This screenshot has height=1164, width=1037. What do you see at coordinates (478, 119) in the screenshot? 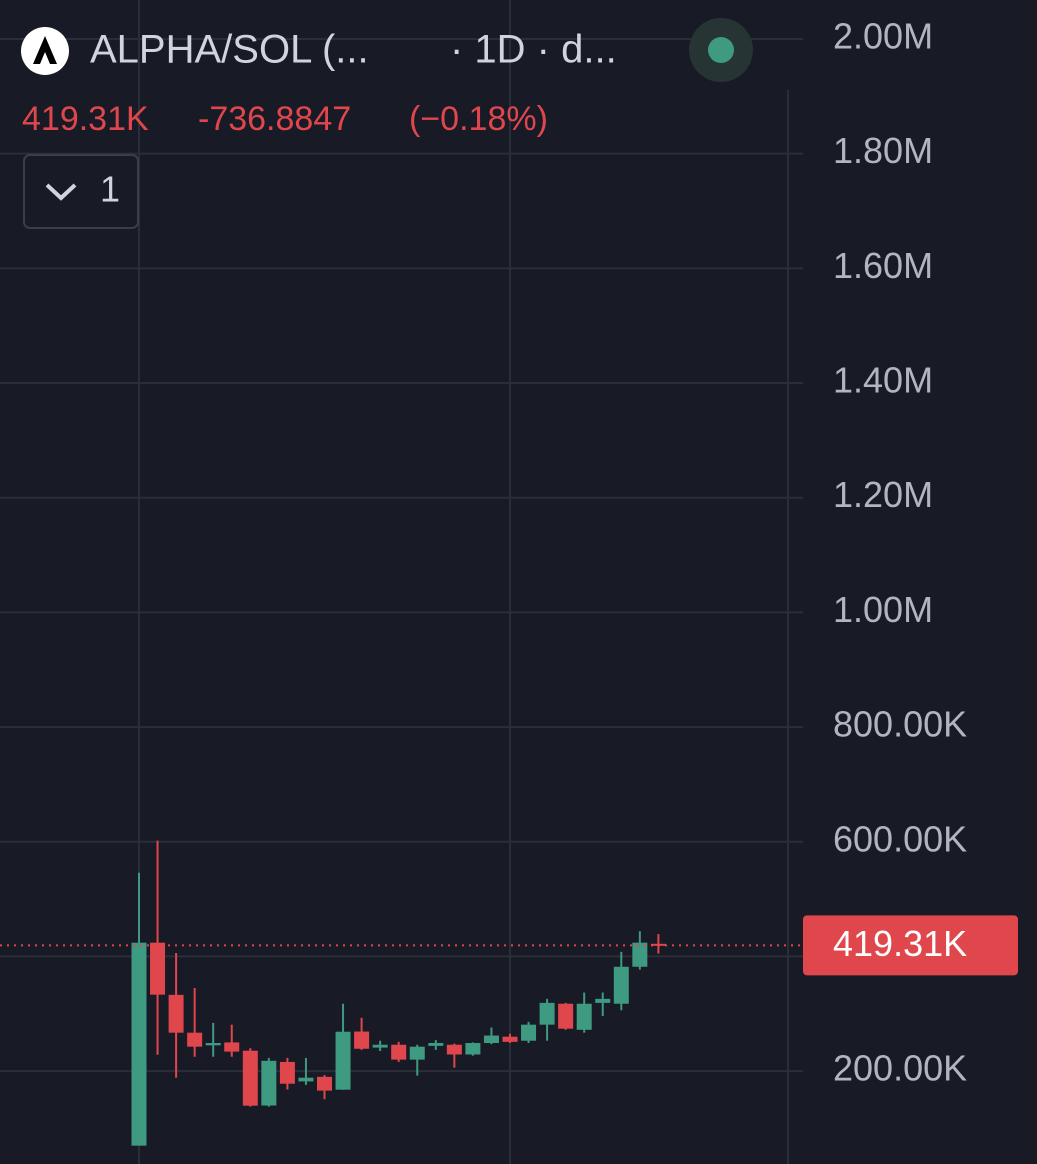
I see `price-change-percent: (−0.18%)` at bounding box center [478, 119].